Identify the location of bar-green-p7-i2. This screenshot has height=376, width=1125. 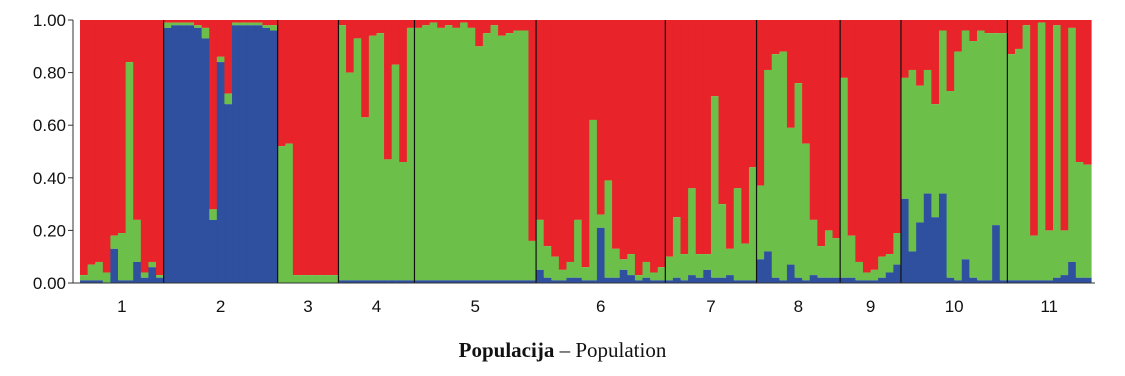
(677, 247).